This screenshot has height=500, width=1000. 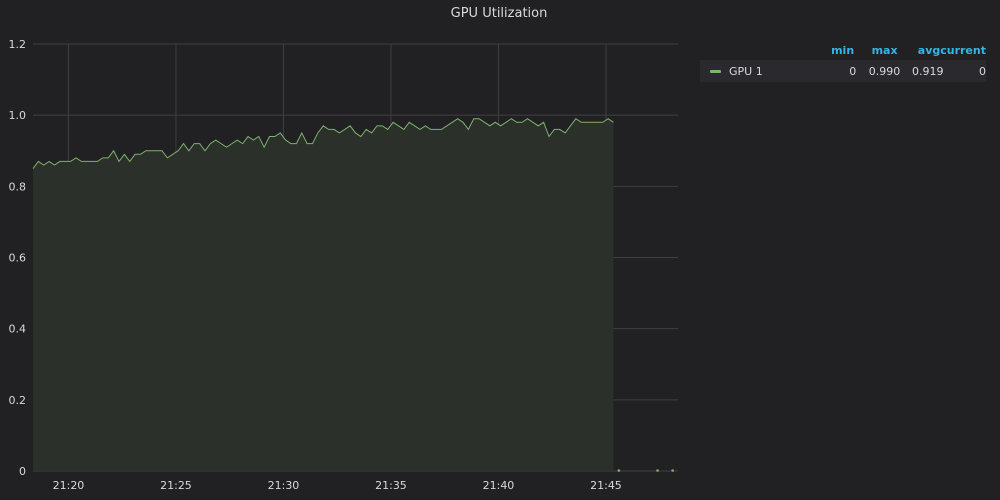 What do you see at coordinates (715, 71) in the screenshot?
I see `series-color-swatch` at bounding box center [715, 71].